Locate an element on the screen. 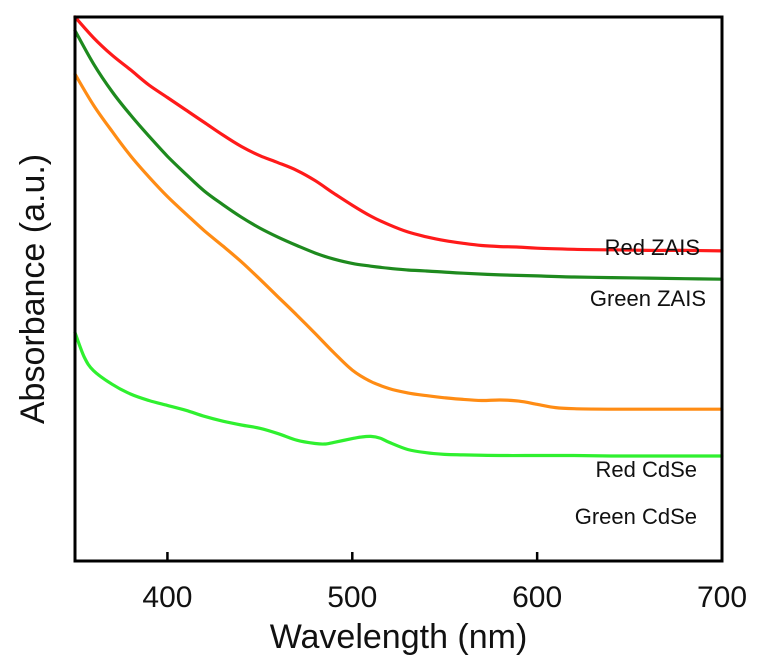  series-labels: Red ZAIS Green ZAIS Red CdSe Green CdSe is located at coordinates (640, 382).